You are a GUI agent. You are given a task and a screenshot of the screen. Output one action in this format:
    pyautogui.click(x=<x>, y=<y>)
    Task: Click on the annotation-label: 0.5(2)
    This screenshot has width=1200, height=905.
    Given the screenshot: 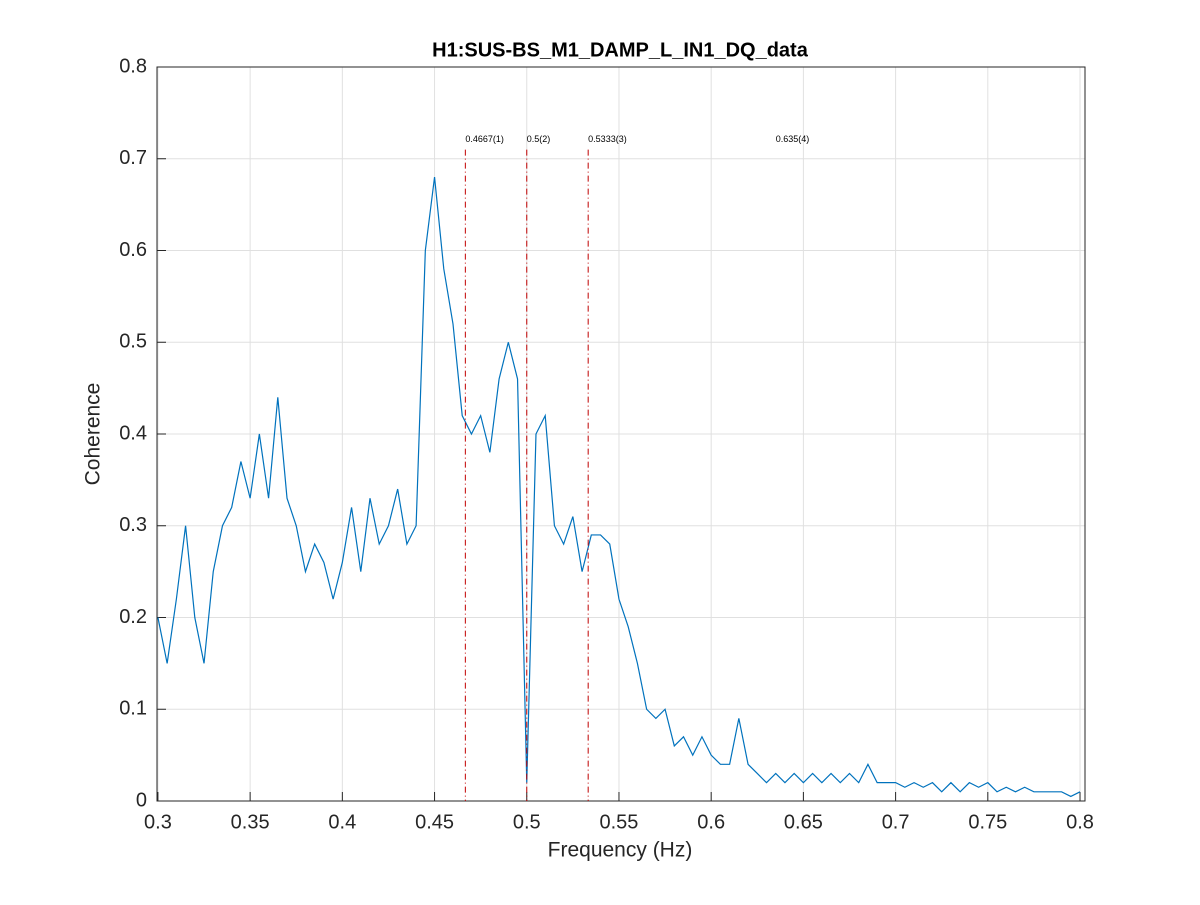 What is the action you would take?
    pyautogui.click(x=539, y=139)
    